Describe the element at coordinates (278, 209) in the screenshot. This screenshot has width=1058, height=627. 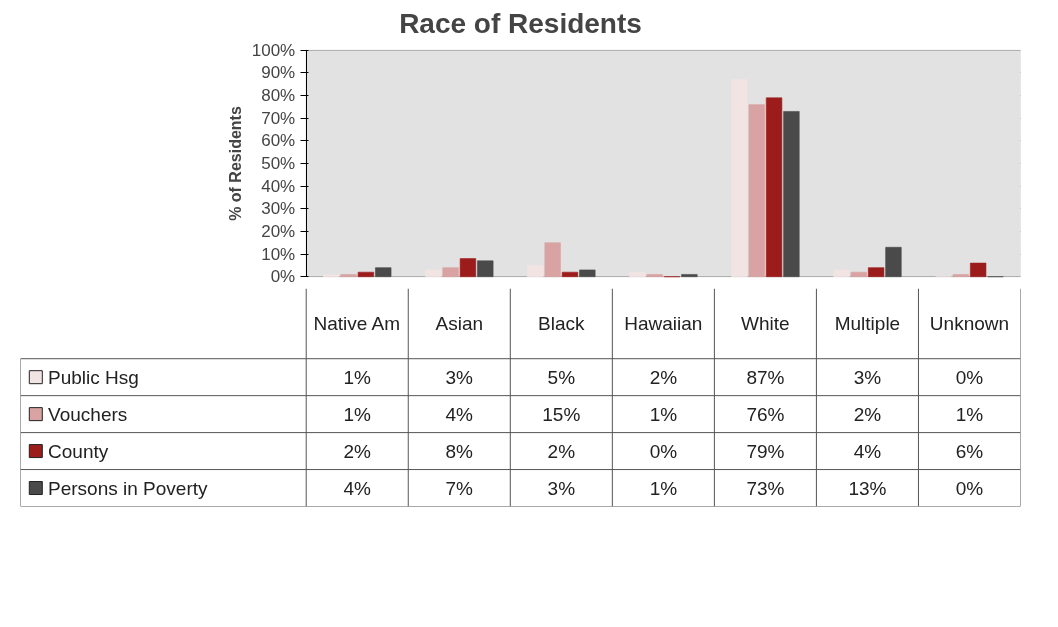
I see `y-tick-label: 30%` at that location.